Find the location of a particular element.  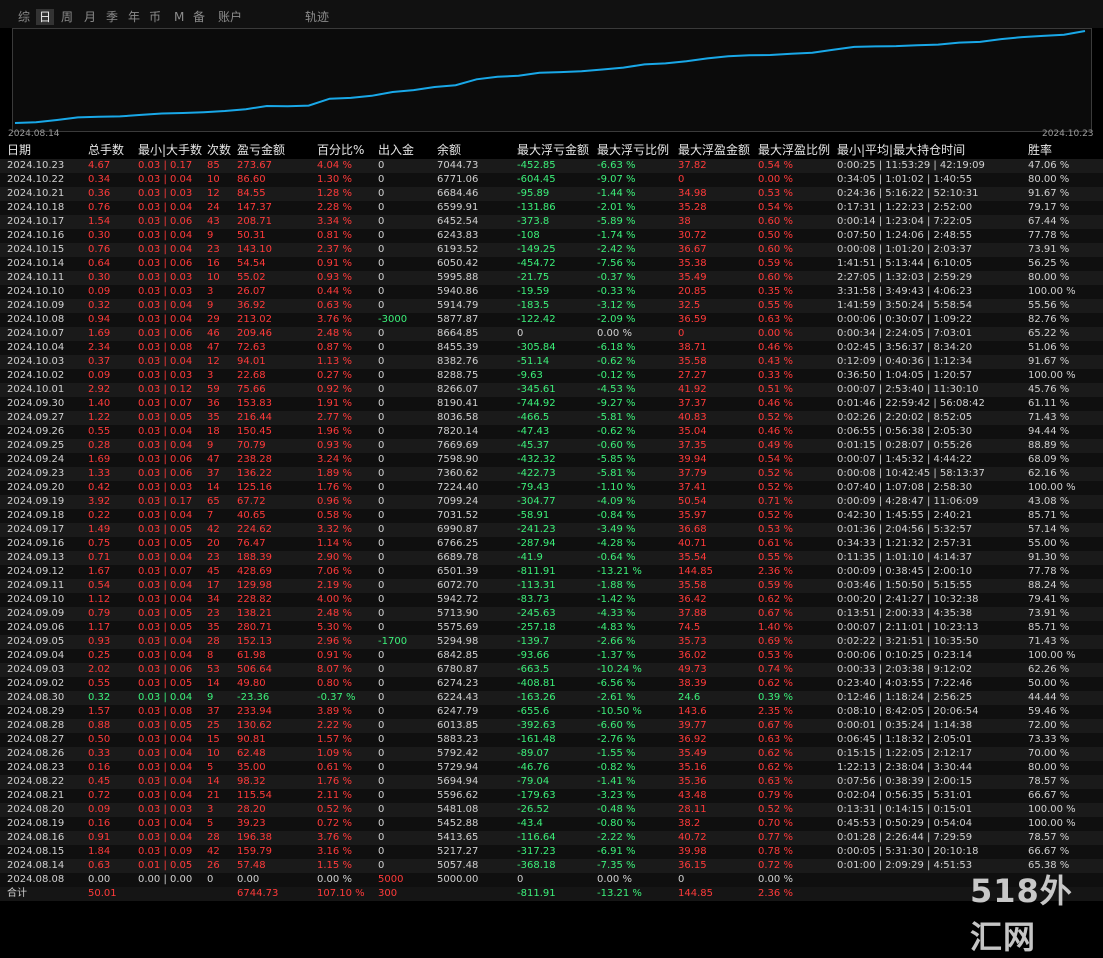

cell-amt: 224.62 is located at coordinates (254, 529).